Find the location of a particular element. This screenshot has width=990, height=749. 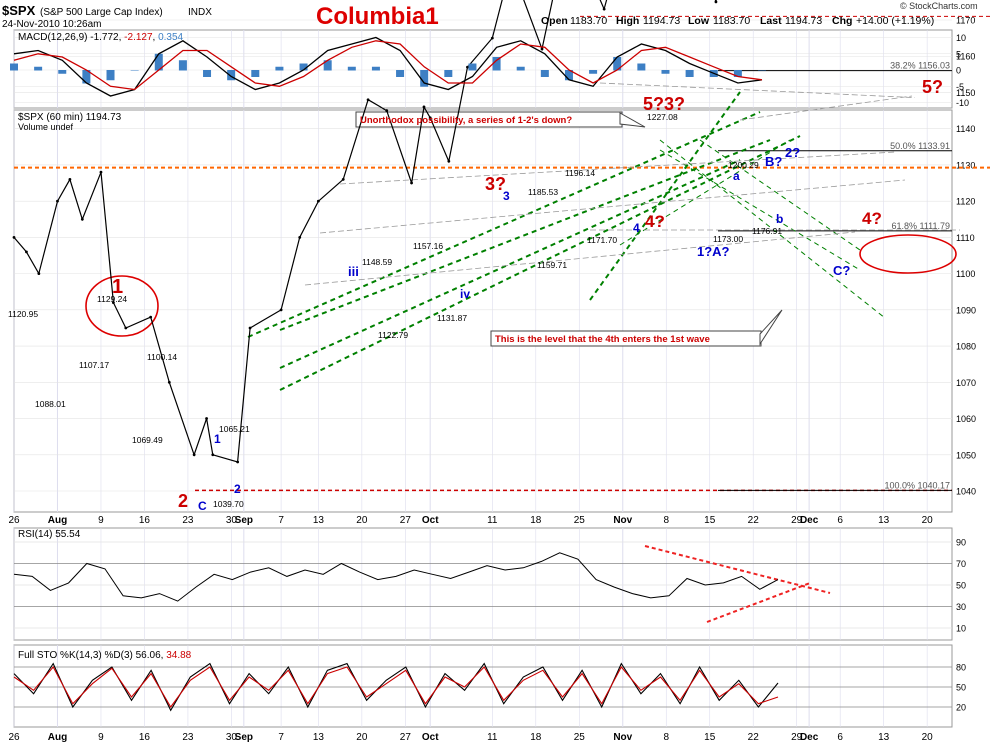

x-tick-label-top: 6 is located at coordinates (840, 520).